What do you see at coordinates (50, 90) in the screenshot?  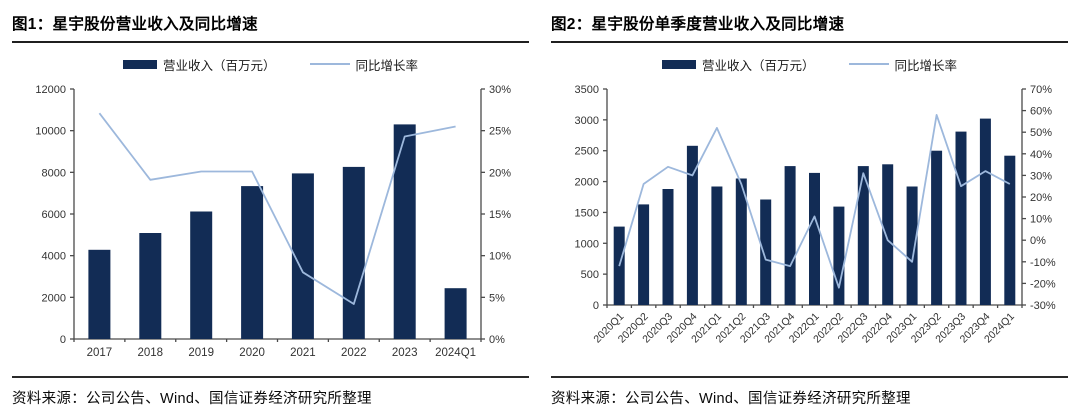 I see `left-axis-tick-label: 12000` at bounding box center [50, 90].